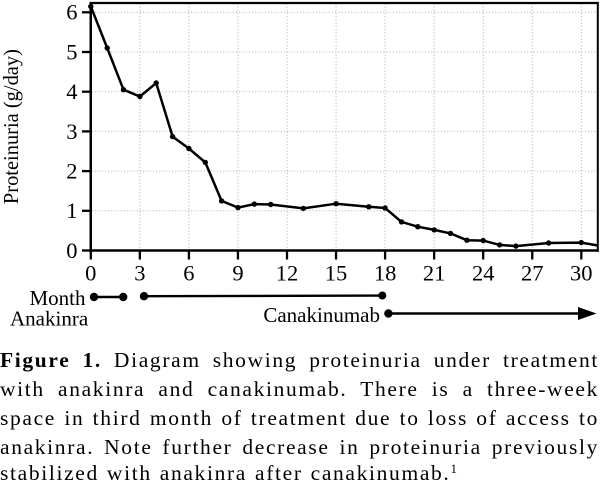 Image resolution: width=600 pixels, height=486 pixels. Describe the element at coordinates (71, 171) in the screenshot. I see `svg-text: 2` at that location.